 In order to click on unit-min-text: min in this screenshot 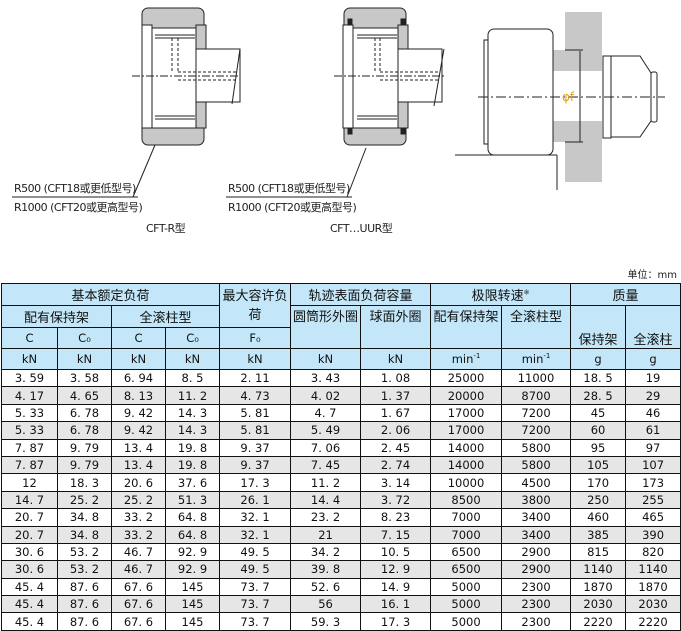, I will do `click(532, 359)`.